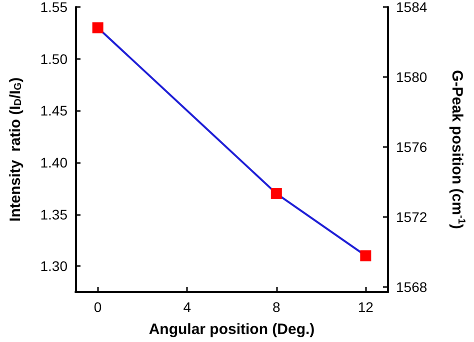 The height and width of the screenshot is (342, 474). I want to click on y2-axis-title: G-Peak position (cm-1), so click(457, 149).